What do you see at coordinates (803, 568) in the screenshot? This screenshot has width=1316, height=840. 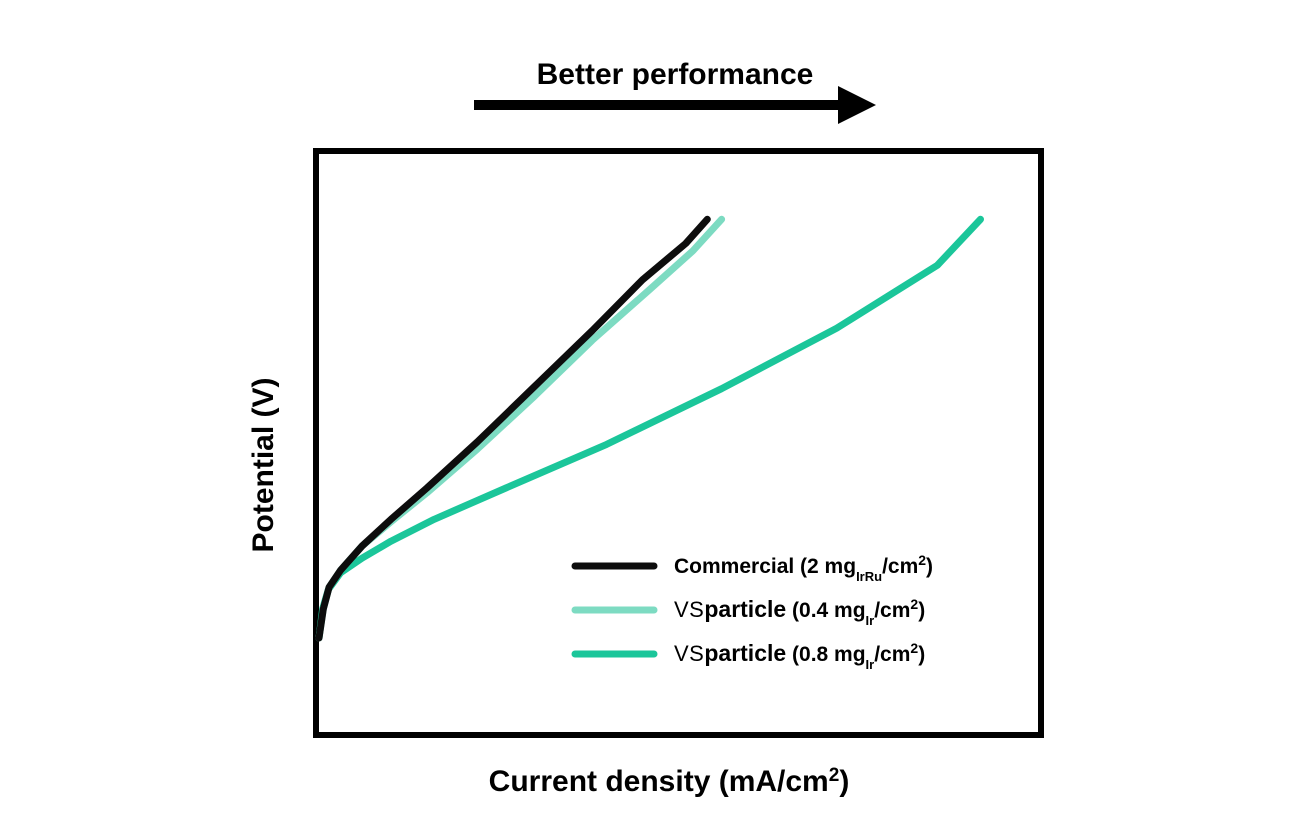 I see `legend-label-1: Commercial (2 mgIrRu/cm2)` at bounding box center [803, 568].